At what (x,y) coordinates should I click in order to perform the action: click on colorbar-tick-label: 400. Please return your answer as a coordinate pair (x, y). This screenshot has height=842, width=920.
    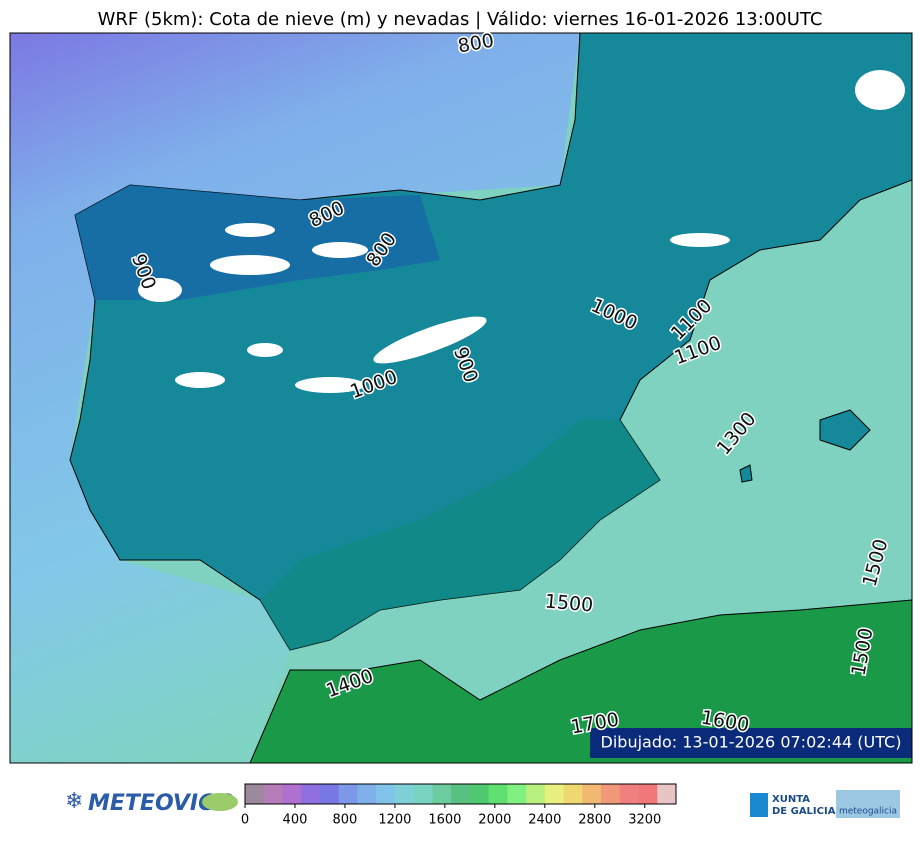
    Looking at the image, I should click on (295, 820).